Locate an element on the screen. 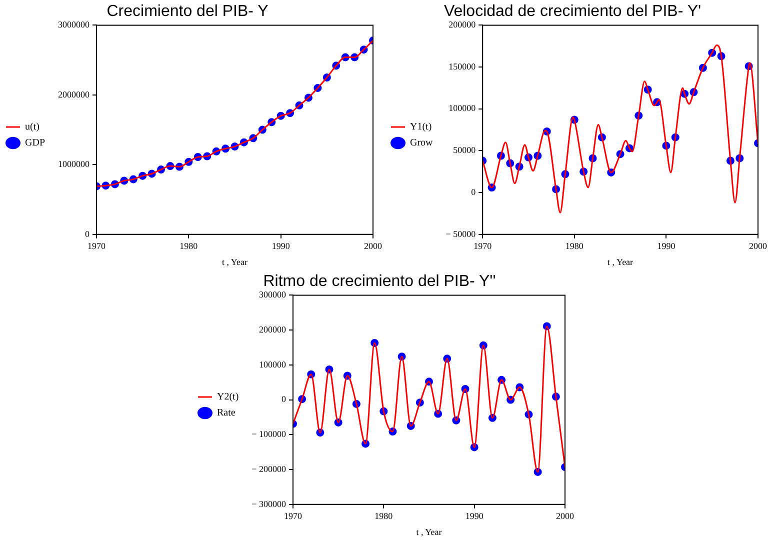 This screenshot has height=541, width=769. y-tick-label: 1000000 is located at coordinates (74, 164).